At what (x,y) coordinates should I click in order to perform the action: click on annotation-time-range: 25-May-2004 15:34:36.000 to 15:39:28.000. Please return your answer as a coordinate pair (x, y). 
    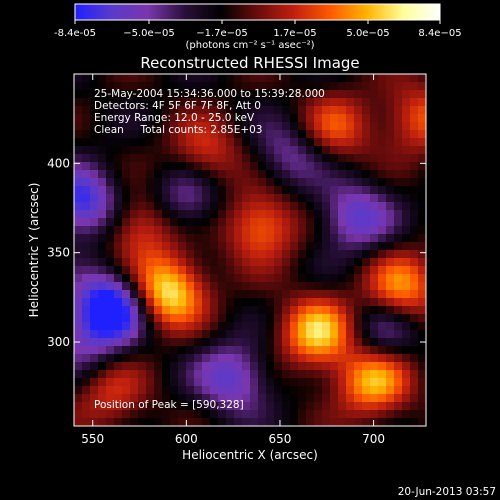
    Looking at the image, I should click on (209, 94).